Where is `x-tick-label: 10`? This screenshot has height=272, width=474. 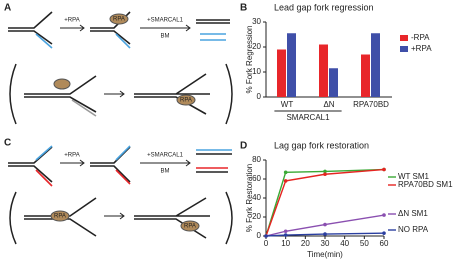 x-tick-label: 10 is located at coordinates (285, 243).